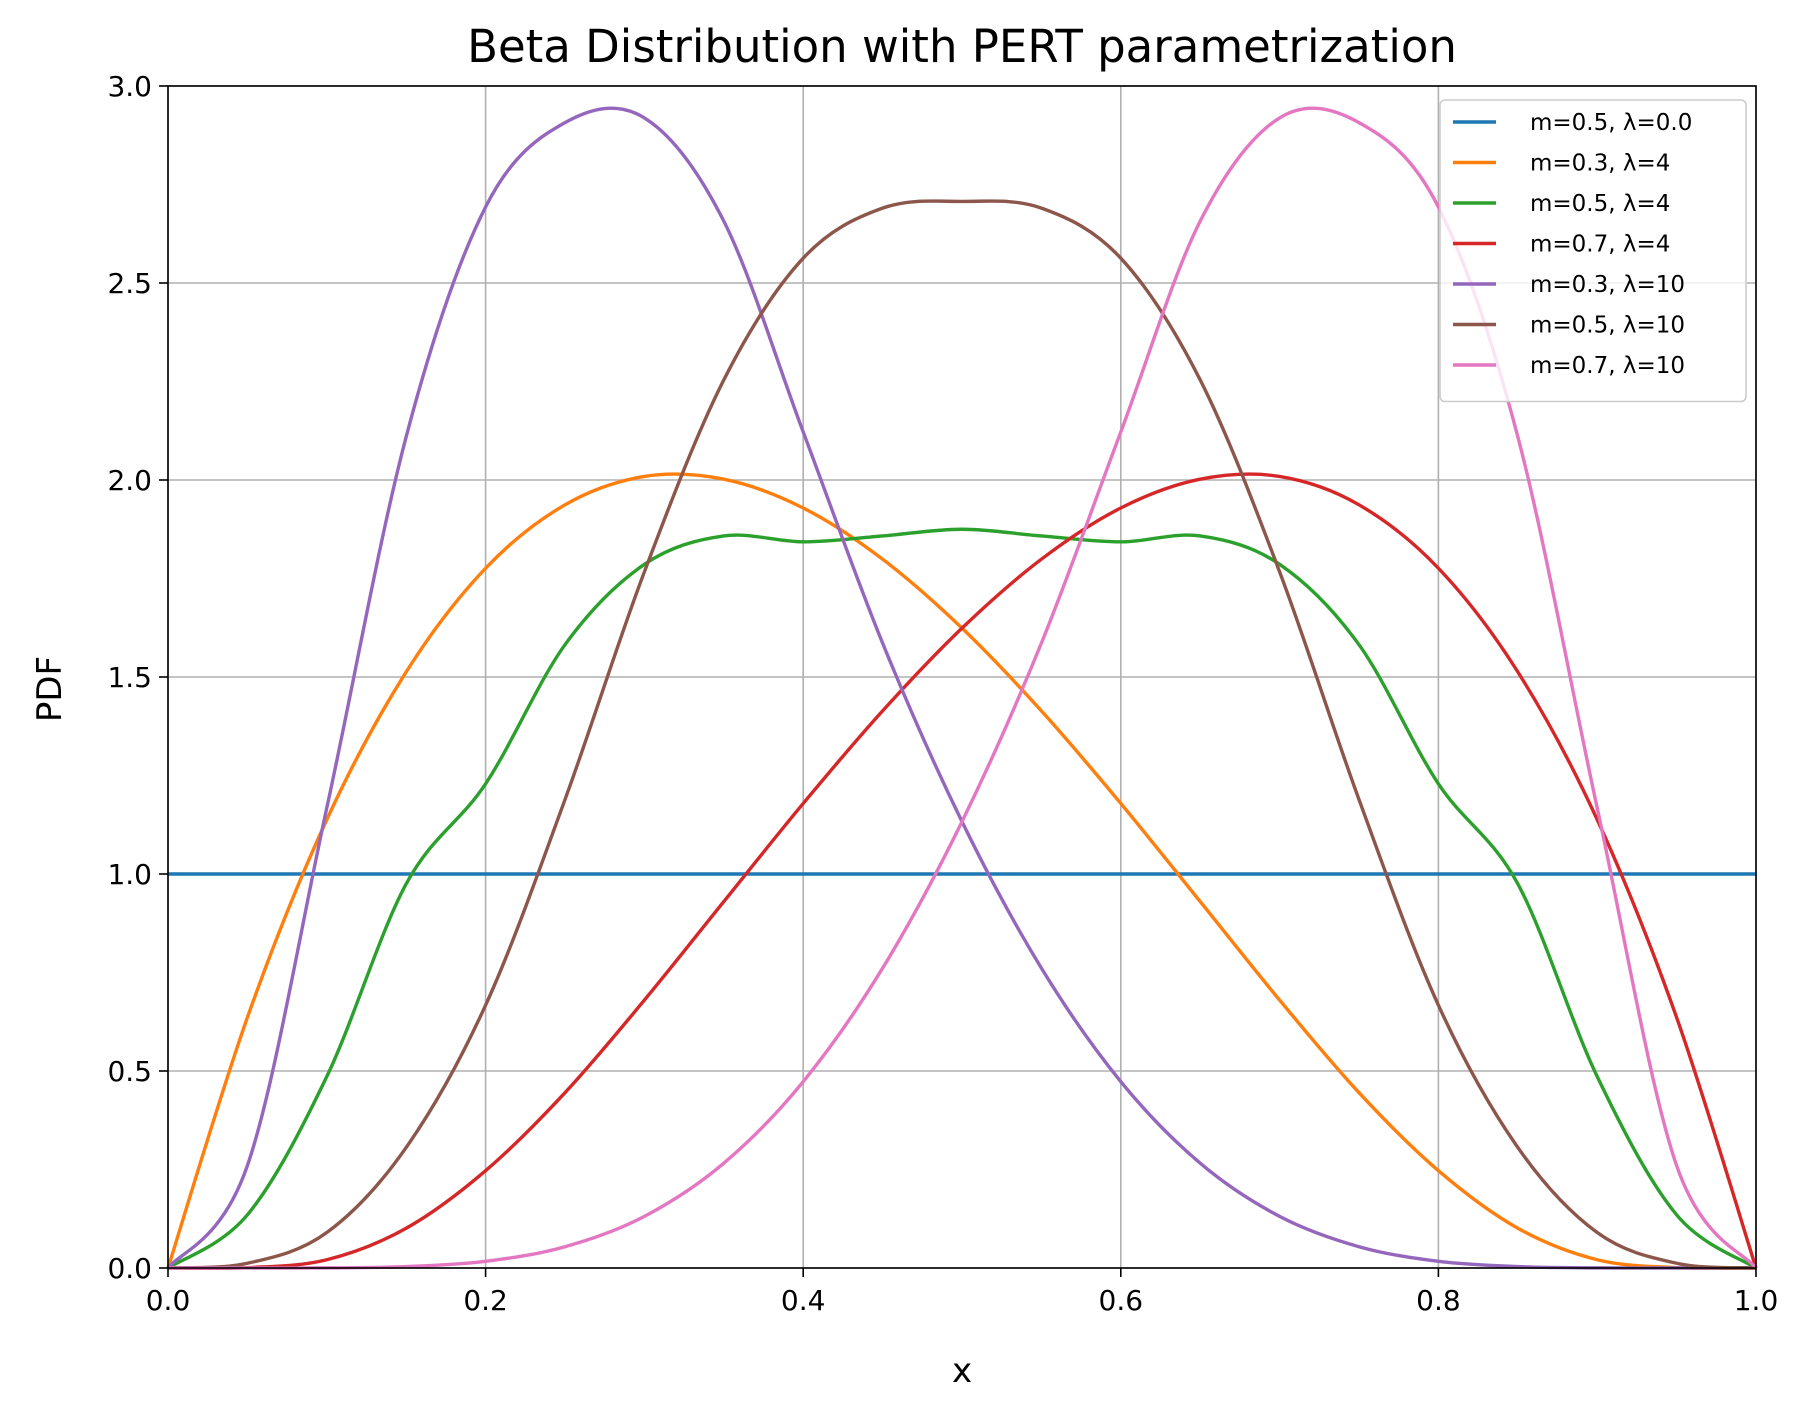  I want to click on legend-box, so click(1593, 251).